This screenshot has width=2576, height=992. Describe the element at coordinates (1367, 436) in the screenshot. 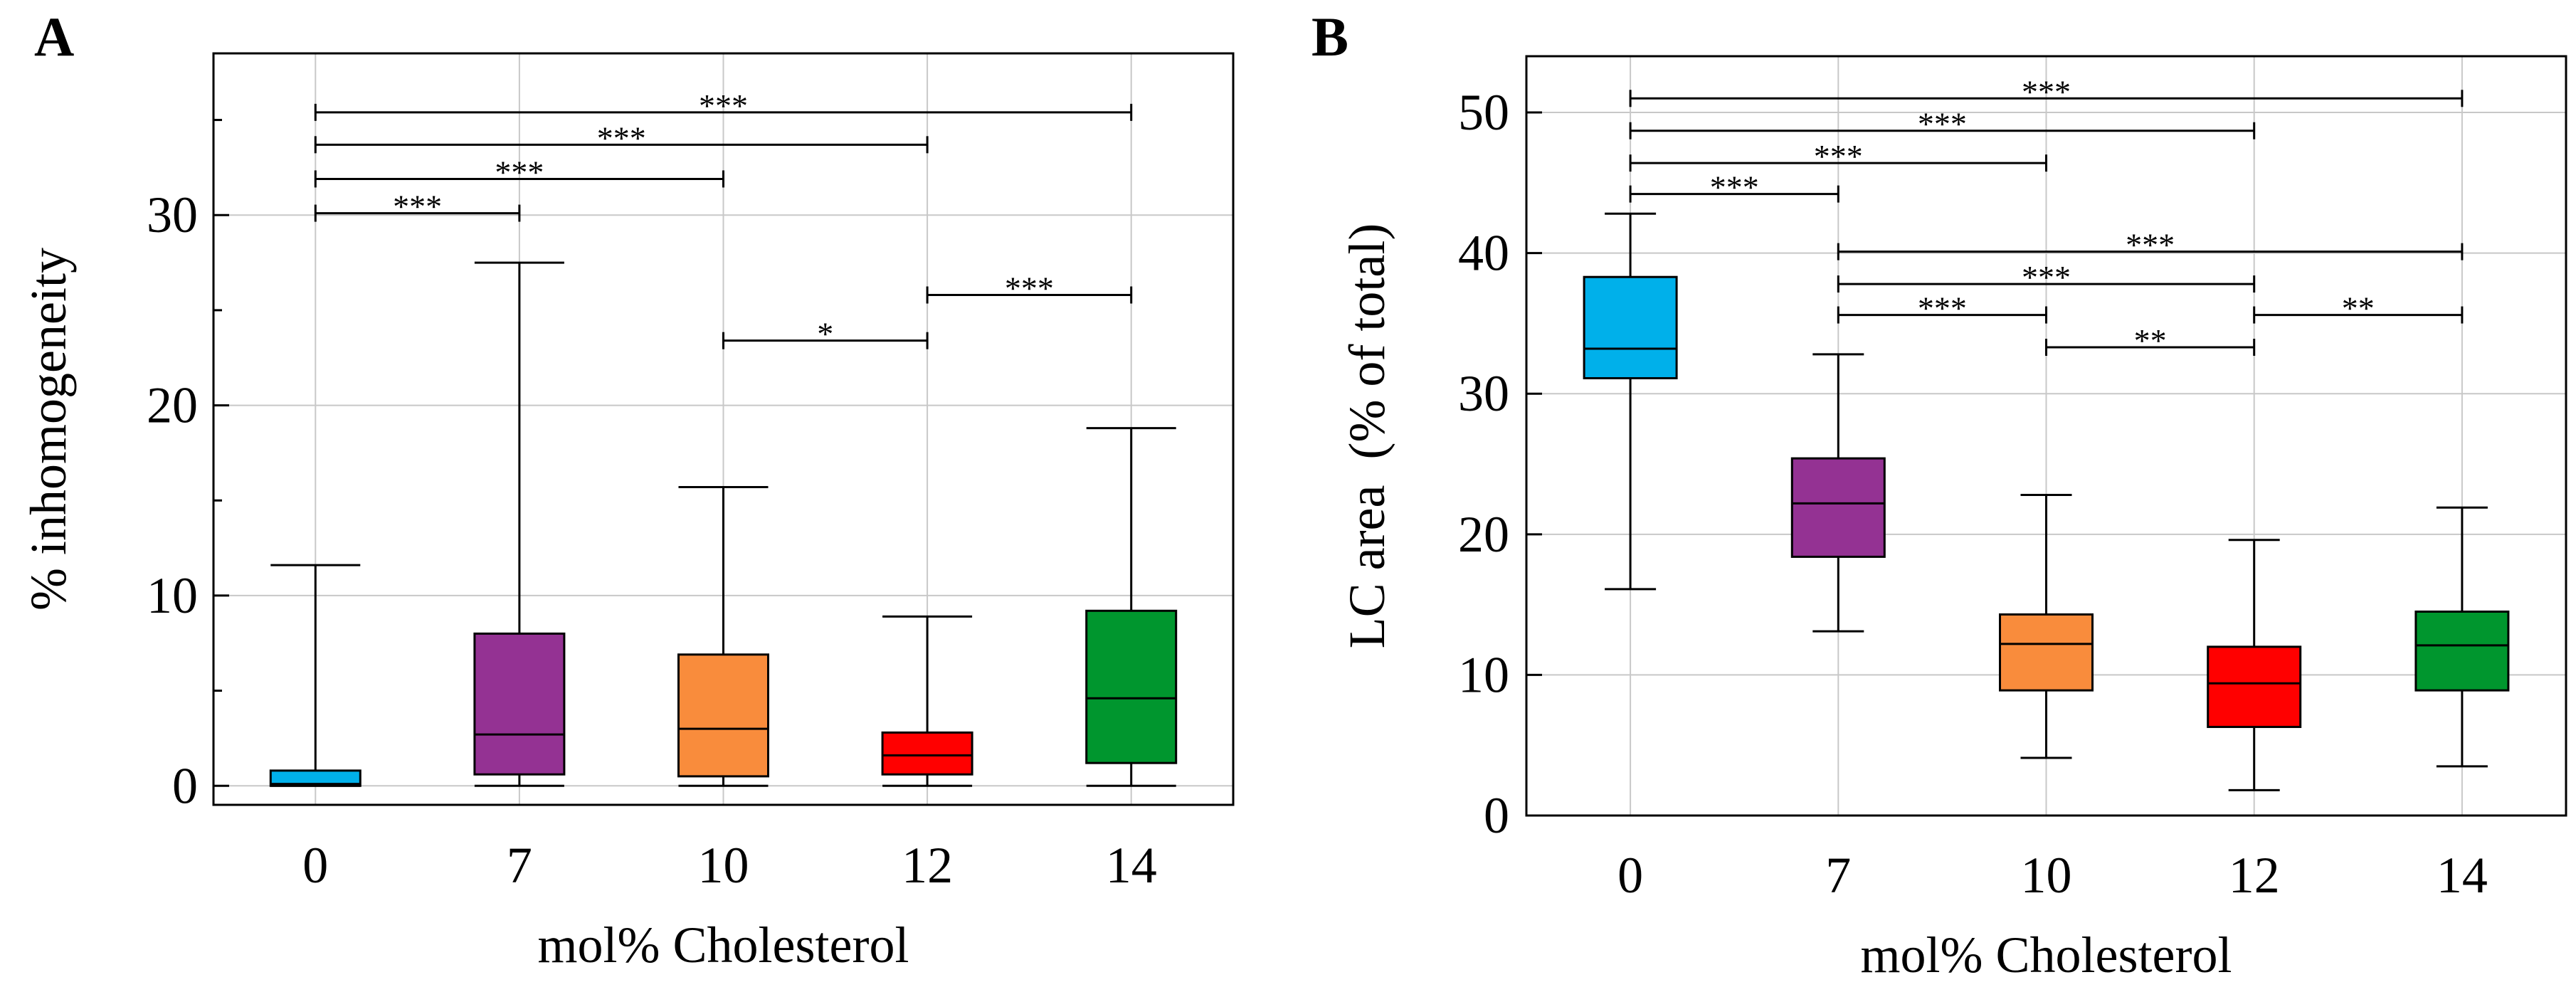

I see `y-axis-title: LC area (% of total)` at that location.